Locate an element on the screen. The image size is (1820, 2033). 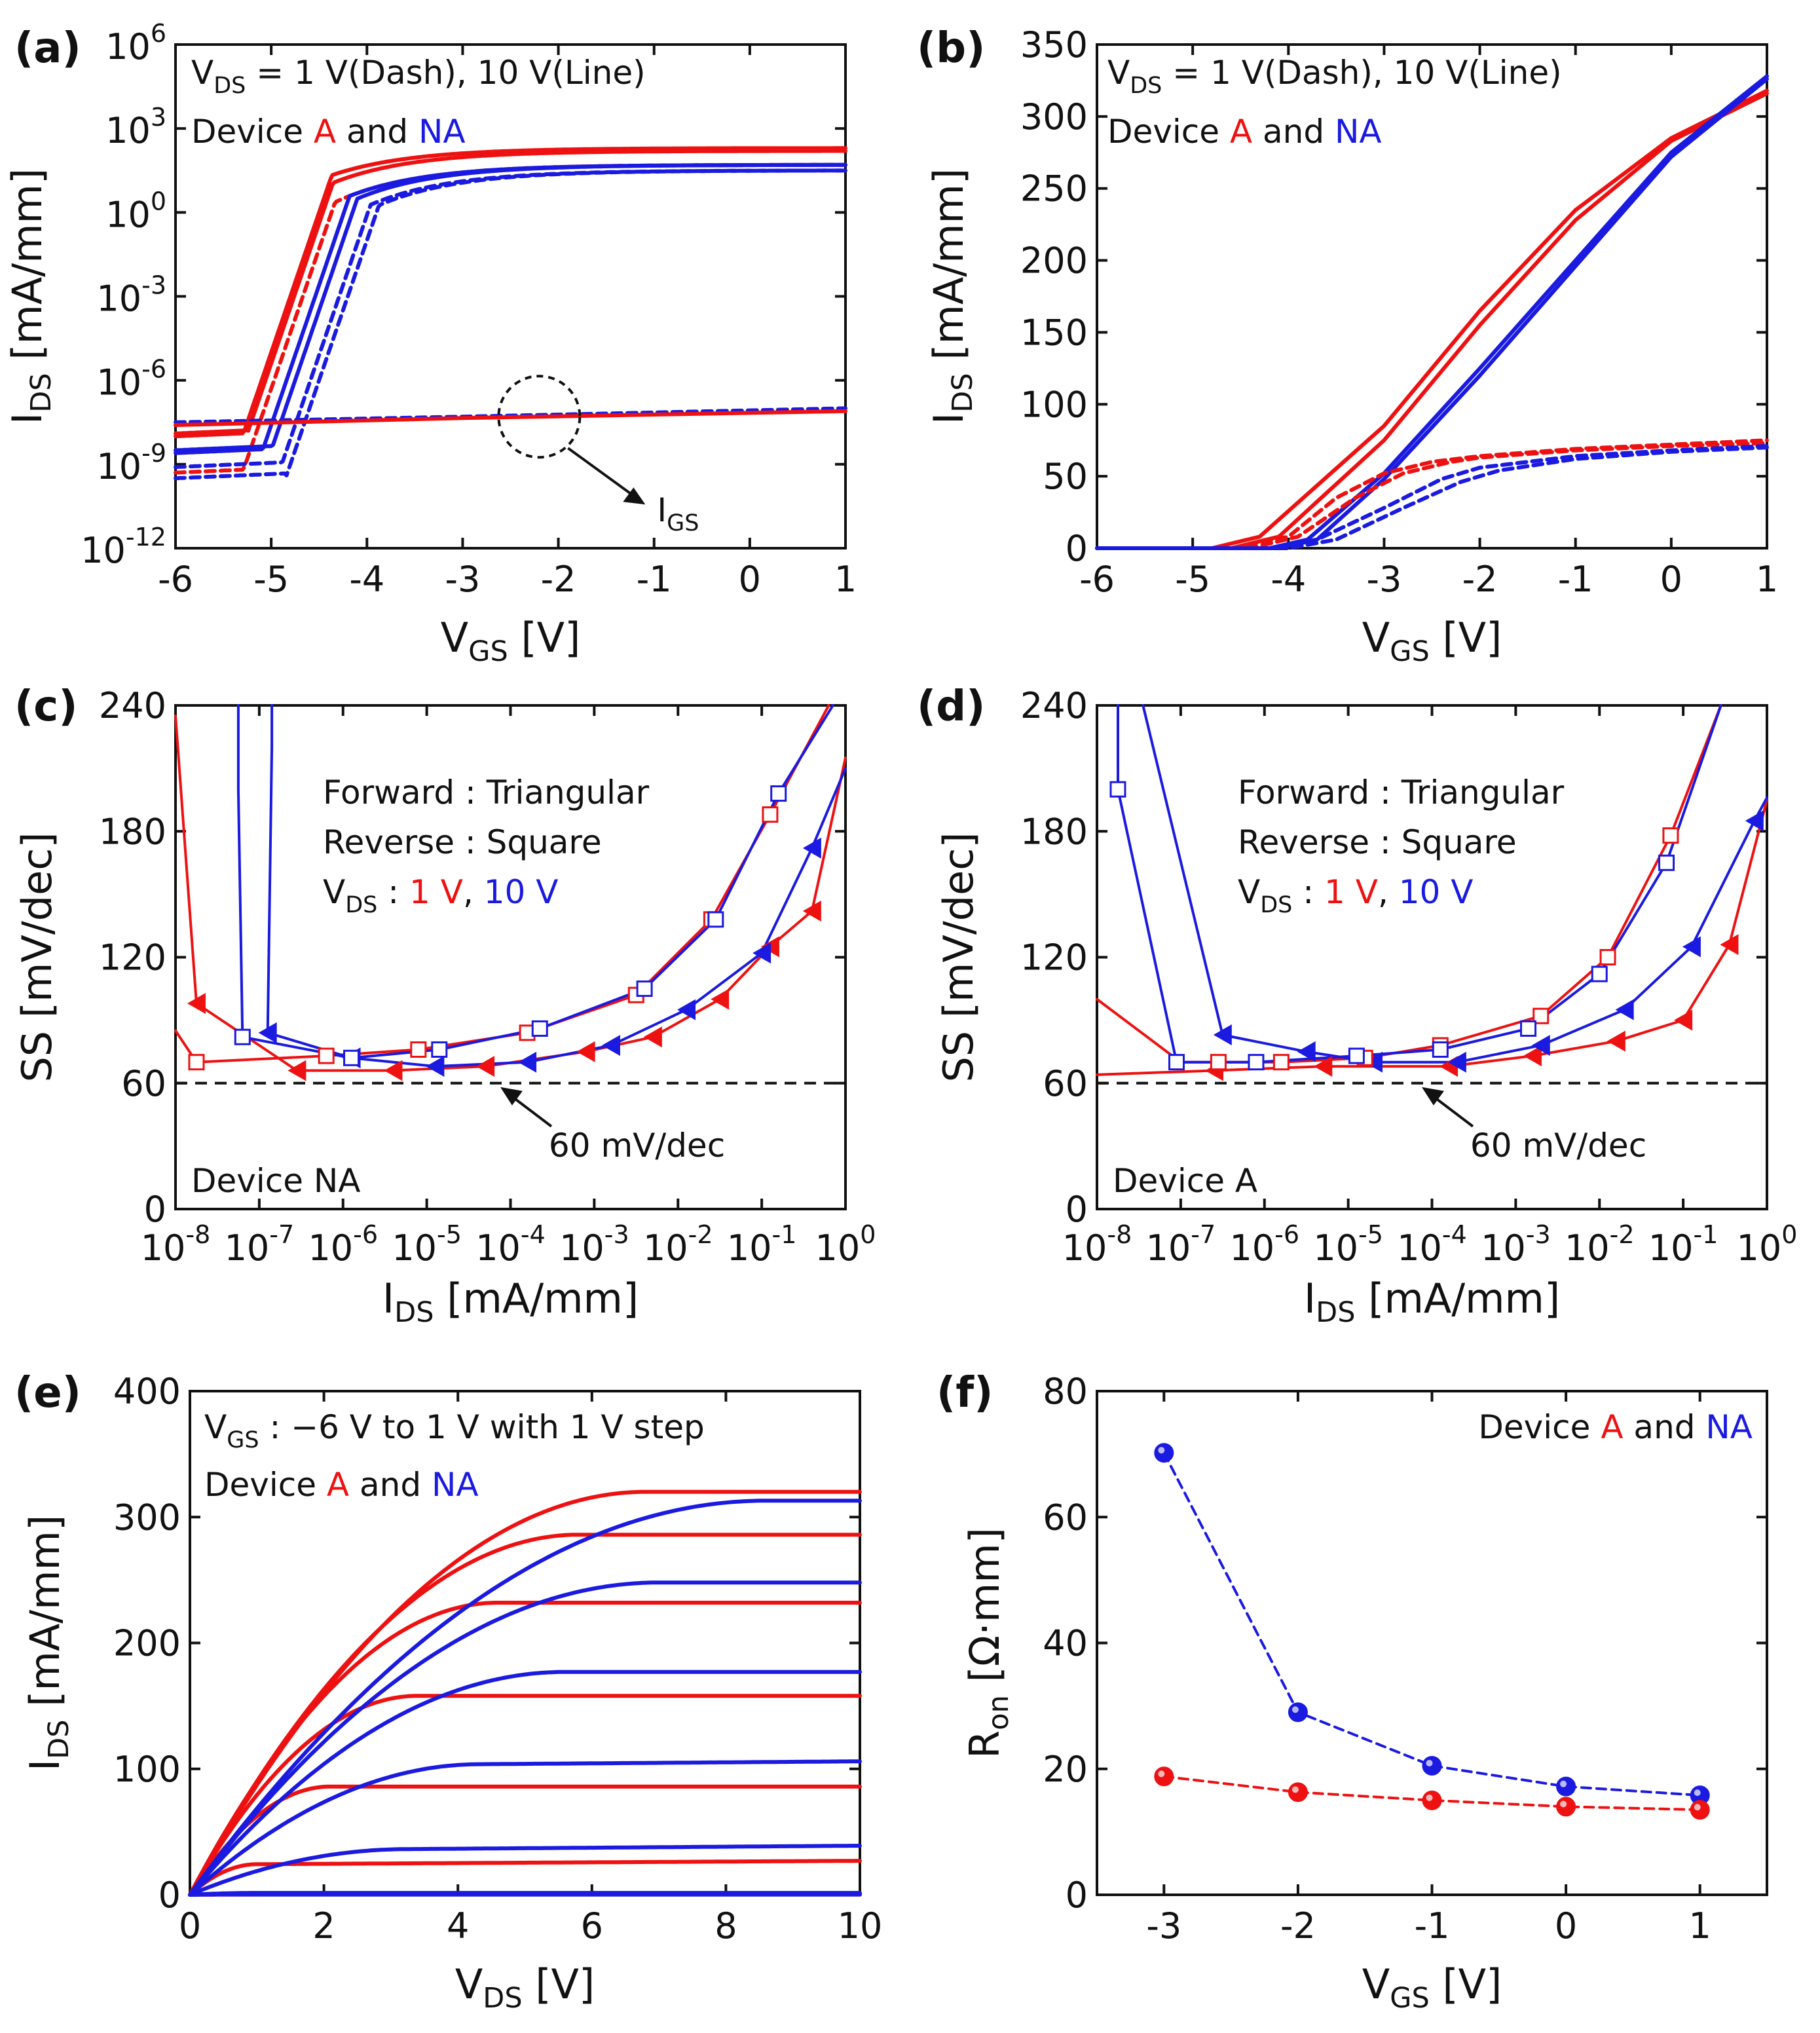
legend-bias-sub: DS is located at coordinates (230, 86).